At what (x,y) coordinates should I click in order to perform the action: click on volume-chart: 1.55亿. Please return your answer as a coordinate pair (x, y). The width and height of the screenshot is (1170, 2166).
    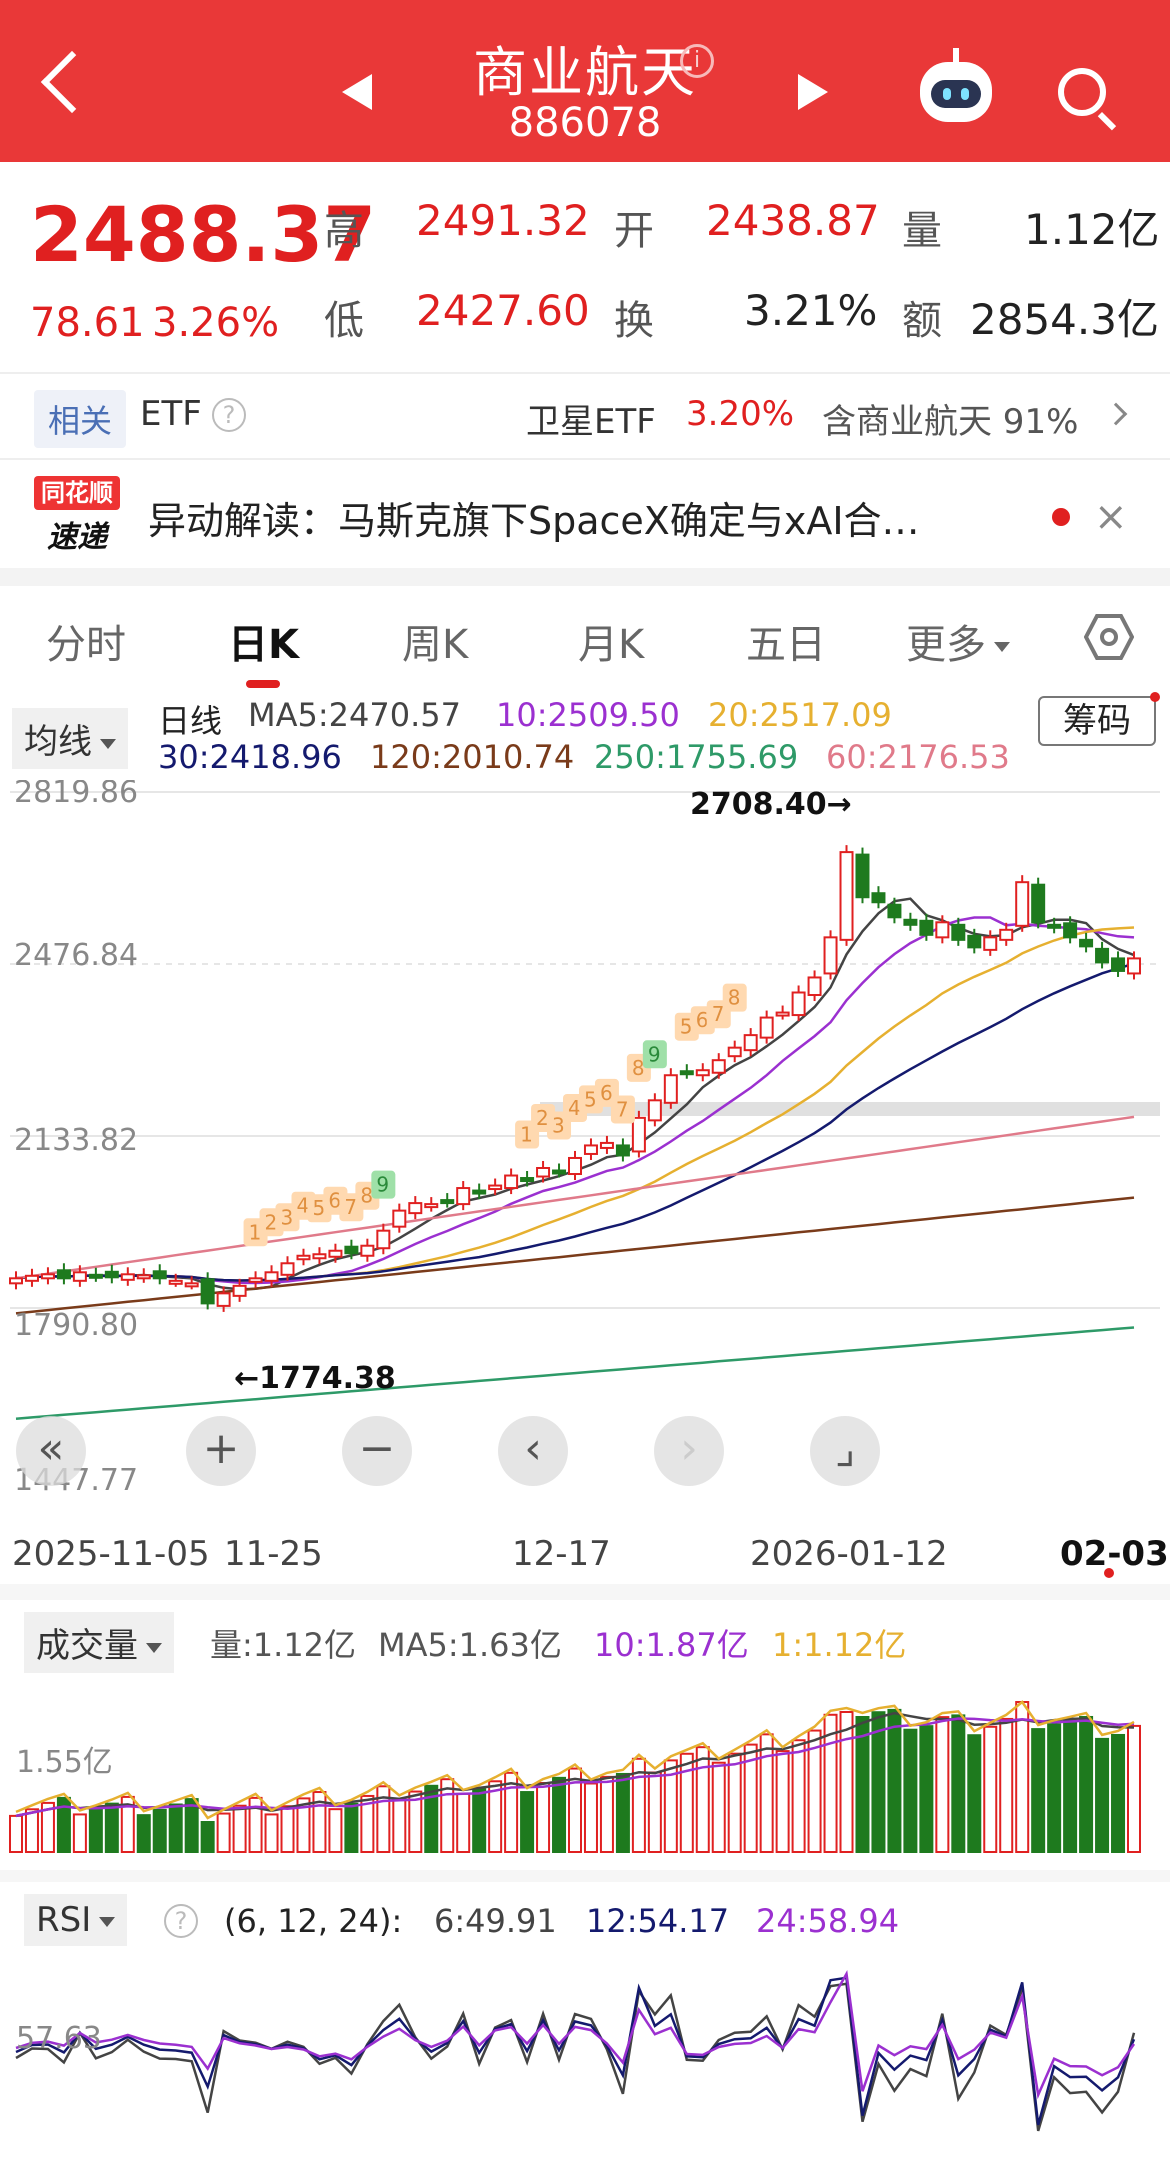
    Looking at the image, I should click on (585, 1766).